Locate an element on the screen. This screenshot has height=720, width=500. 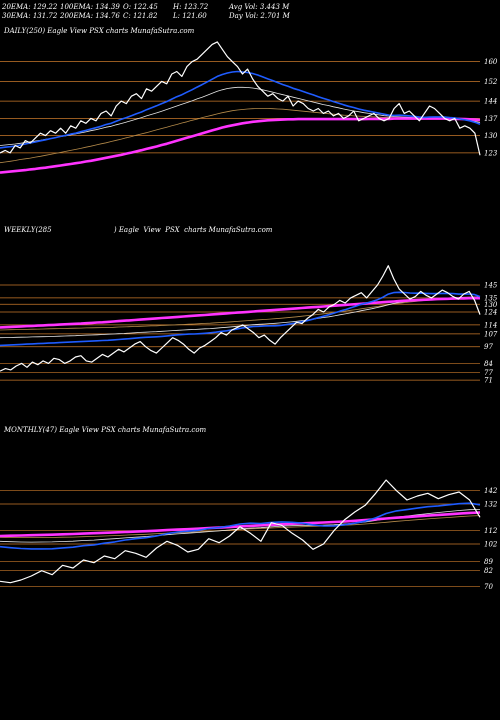
daily-ema-fast-line is located at coordinates (240, 109).